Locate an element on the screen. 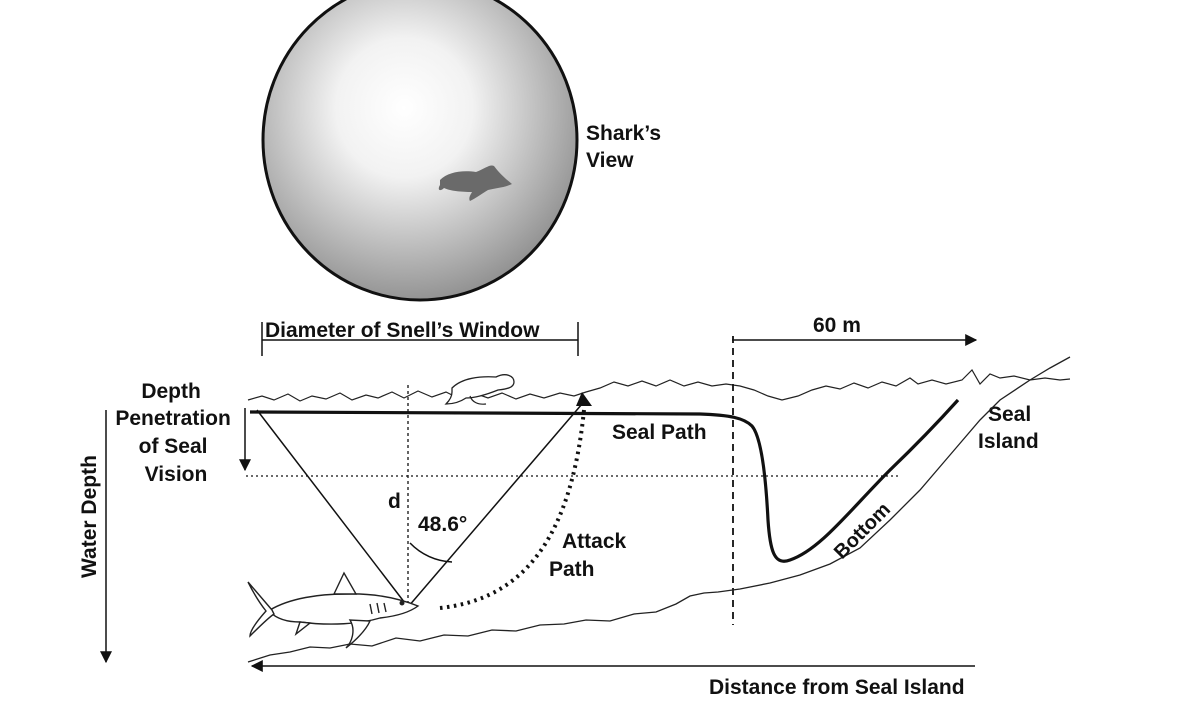 This screenshot has height=720, width=1200. distance-60m-label: 60 m is located at coordinates (837, 325).